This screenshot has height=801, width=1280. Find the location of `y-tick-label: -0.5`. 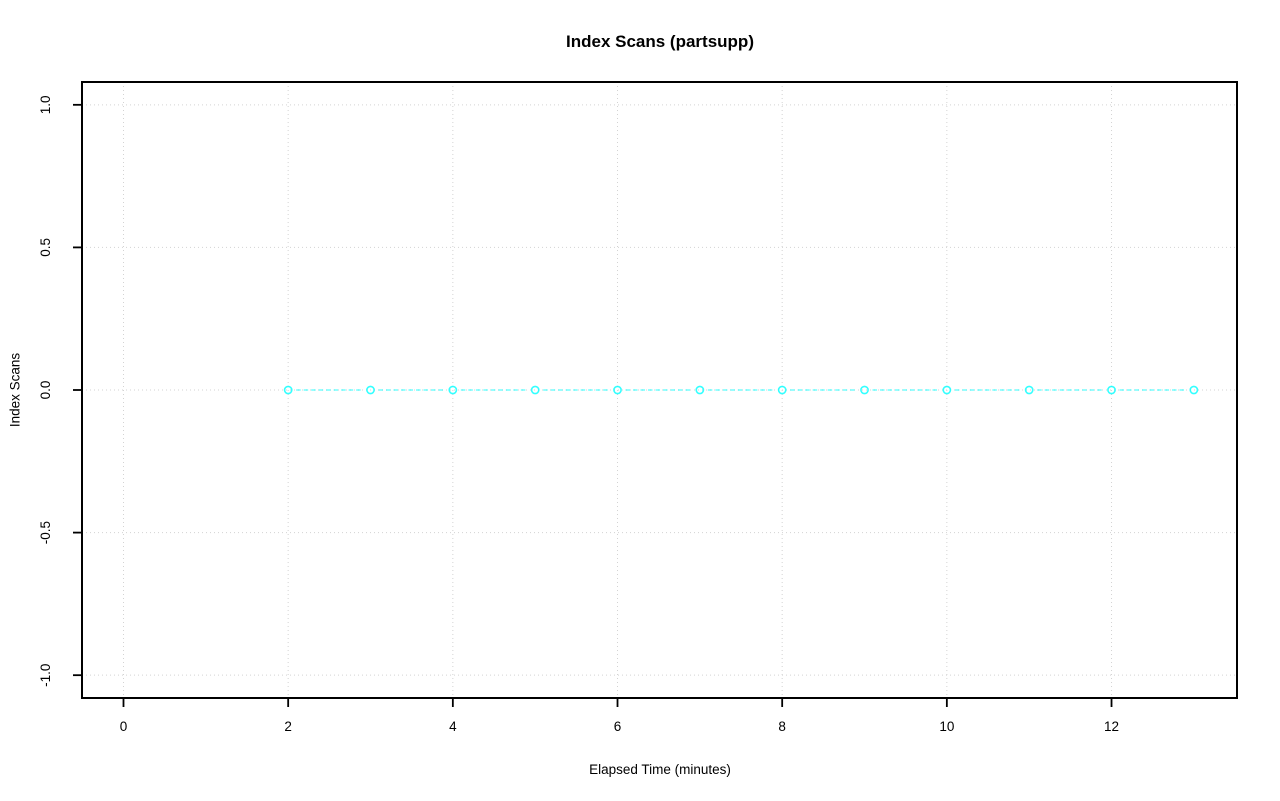

y-tick-label: -0.5 is located at coordinates (45, 532).